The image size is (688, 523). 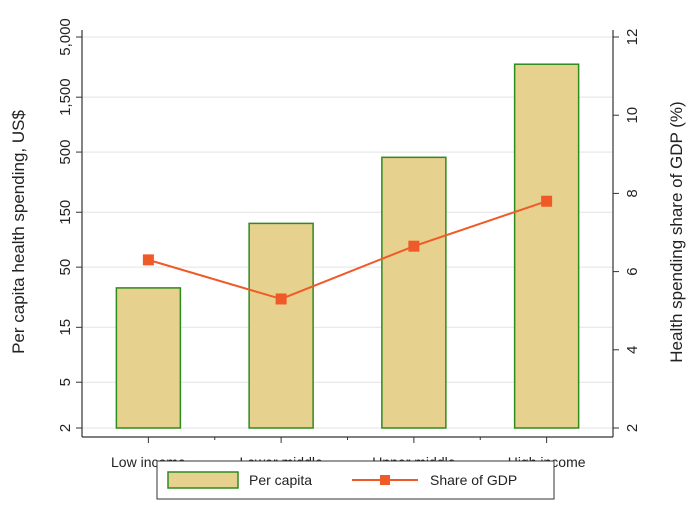 What do you see at coordinates (203, 480) in the screenshot?
I see `legend-swatch-per-capita` at bounding box center [203, 480].